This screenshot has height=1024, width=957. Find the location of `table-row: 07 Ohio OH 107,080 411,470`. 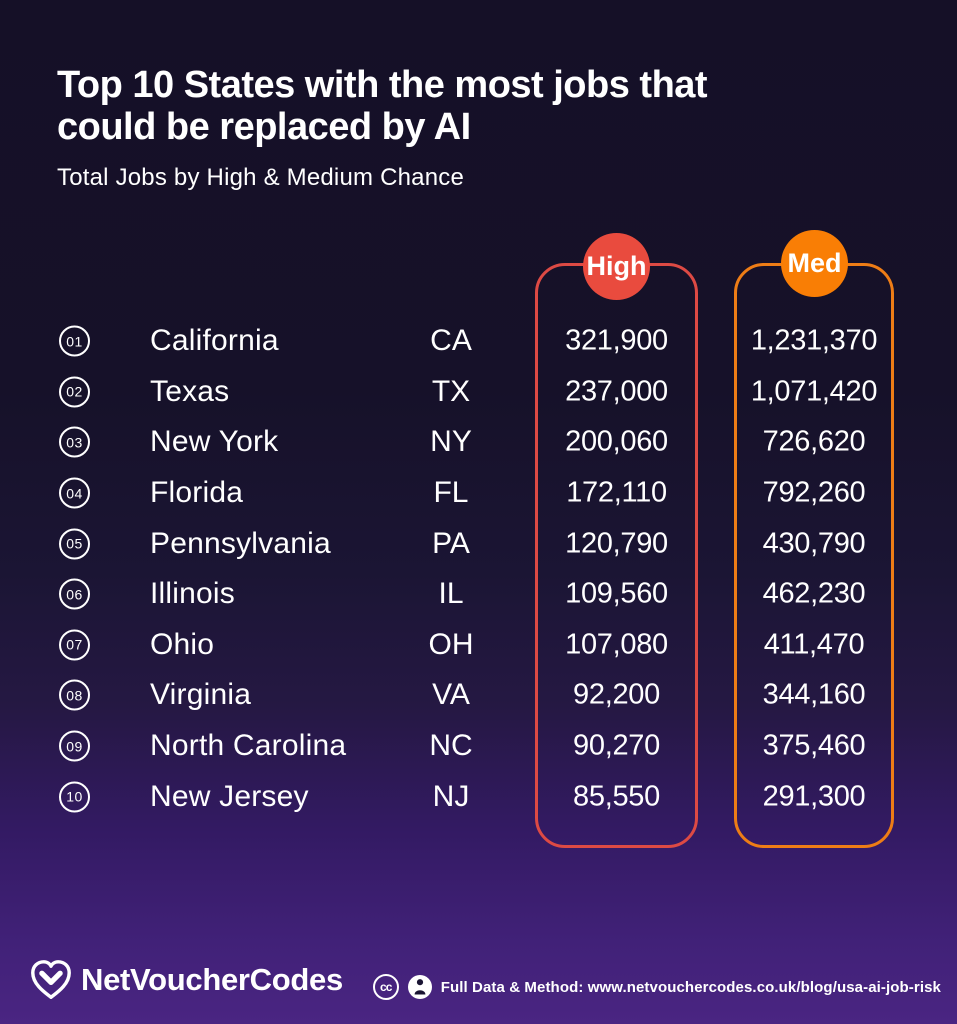

table-row: 07 Ohio OH 107,080 411,470 is located at coordinates (478, 645).